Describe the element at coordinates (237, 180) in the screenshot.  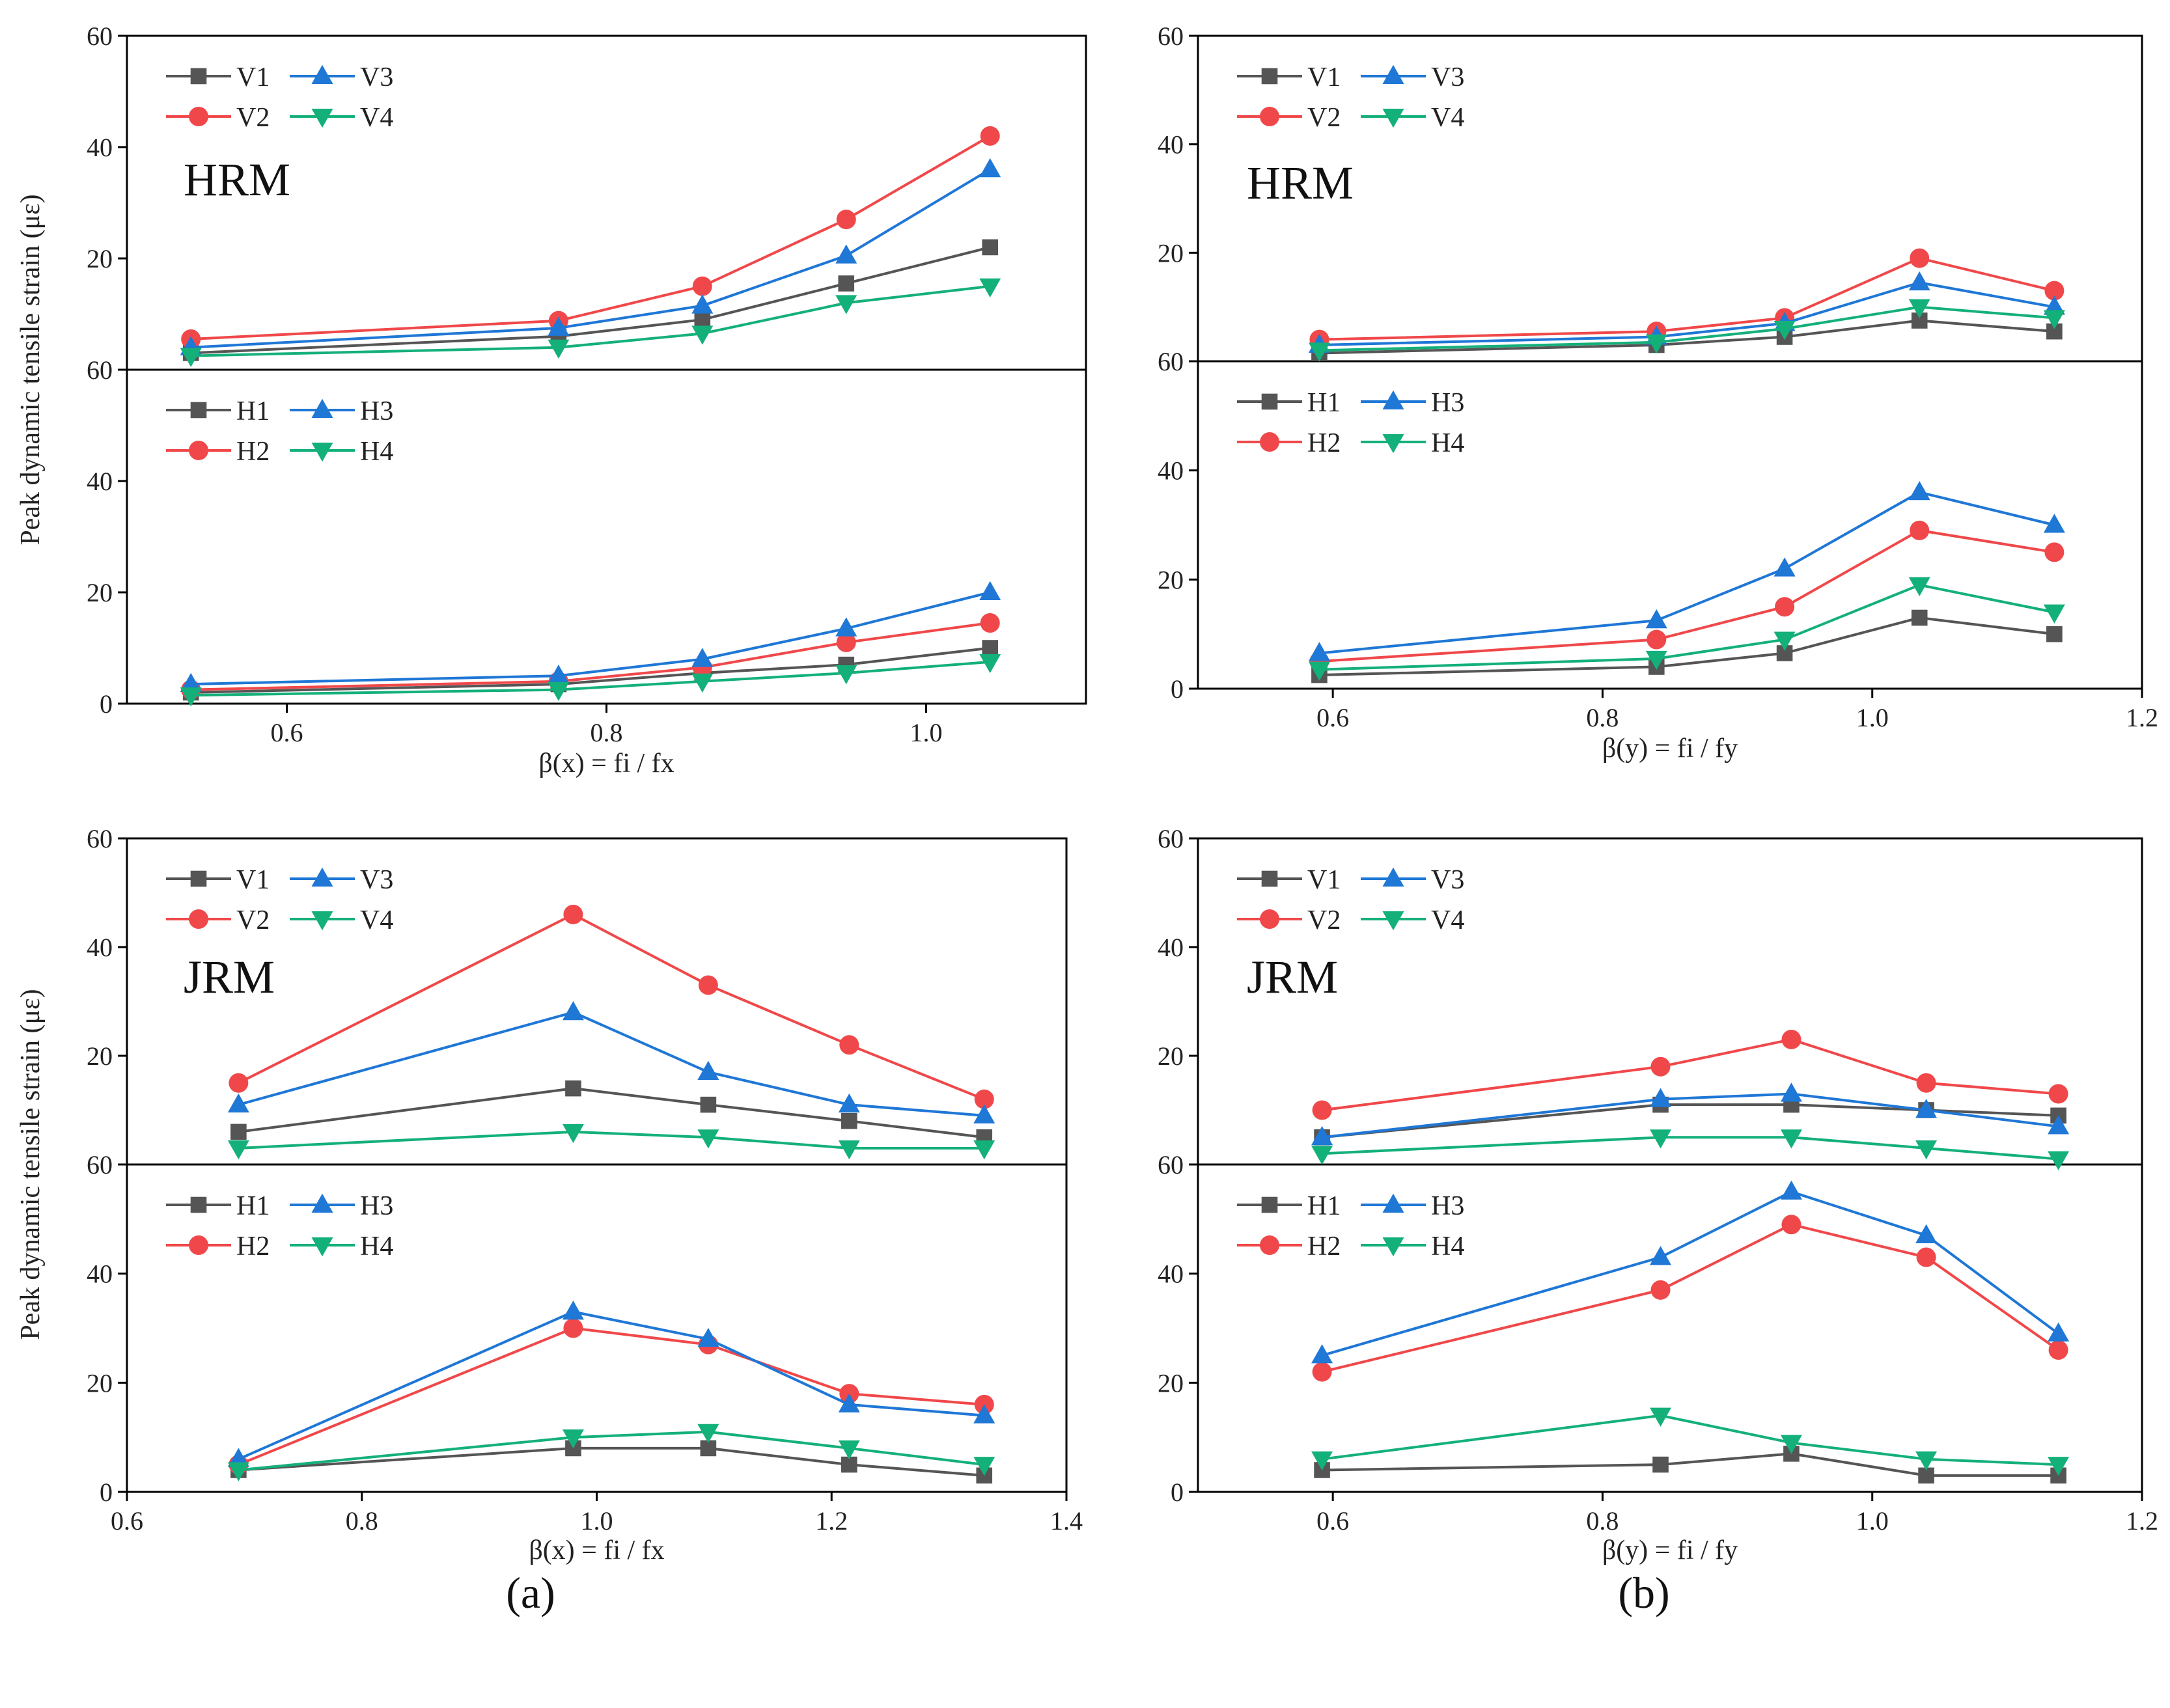
I see `panel-title: HRM` at that location.